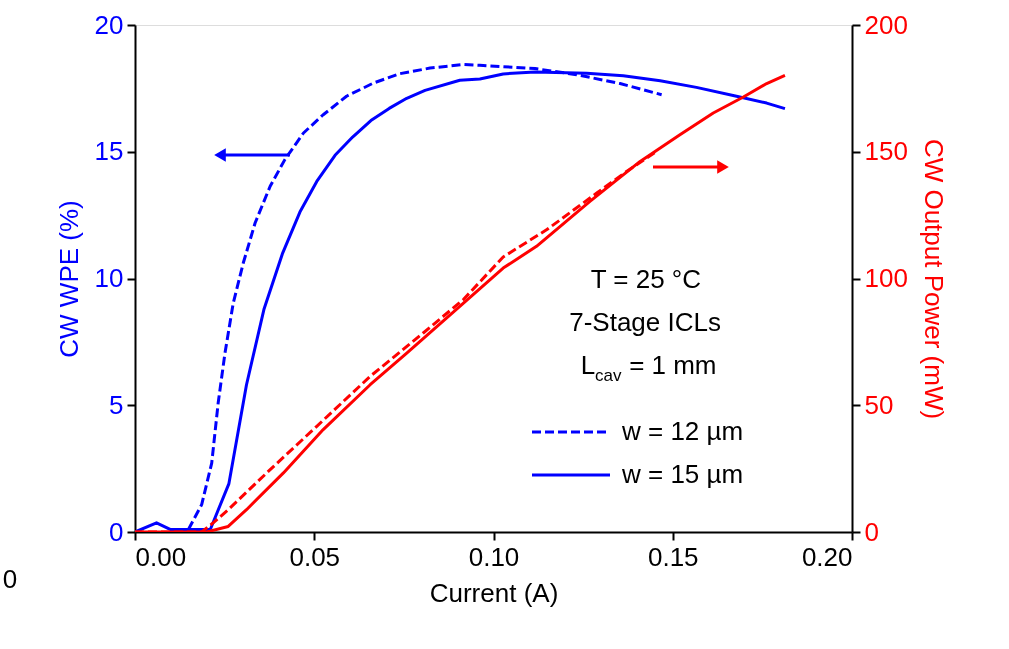 The image size is (1009, 649). What do you see at coordinates (933, 279) in the screenshot?
I see `y2-axis-title: CW Output Power (mW)` at bounding box center [933, 279].